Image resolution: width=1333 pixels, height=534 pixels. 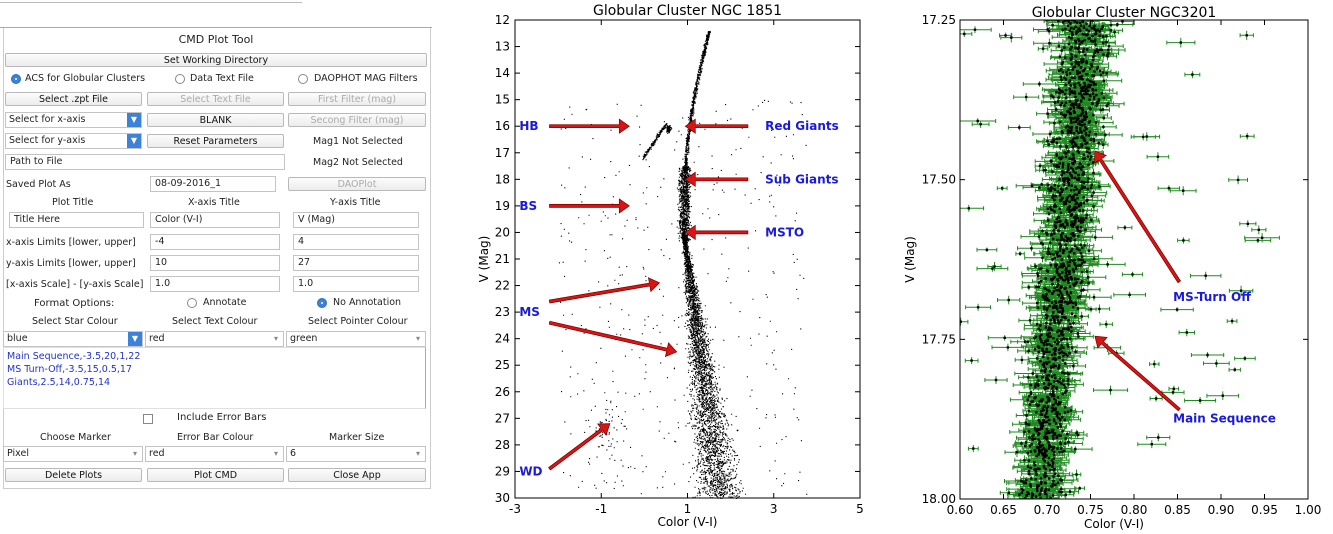 What do you see at coordinates (910, 259) in the screenshot?
I see `y-axis-label: V (Mag)` at bounding box center [910, 259].